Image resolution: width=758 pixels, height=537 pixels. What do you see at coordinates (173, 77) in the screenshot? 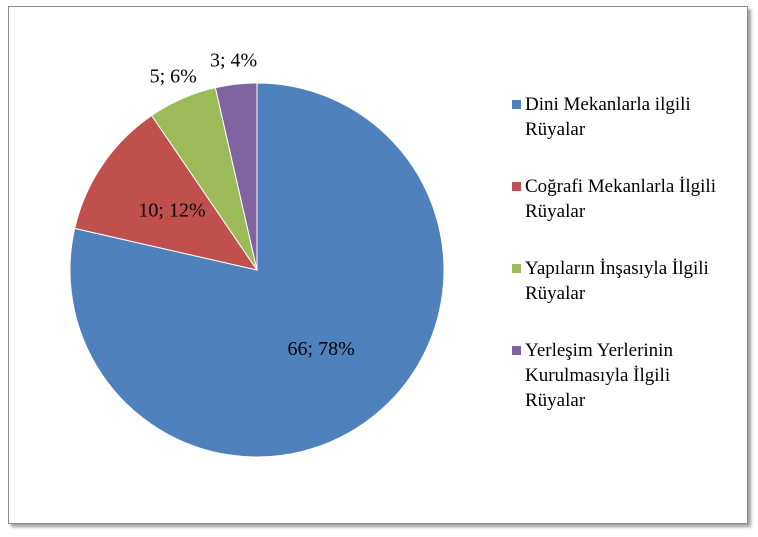
I see `data-label: 5; 6%` at bounding box center [173, 77].